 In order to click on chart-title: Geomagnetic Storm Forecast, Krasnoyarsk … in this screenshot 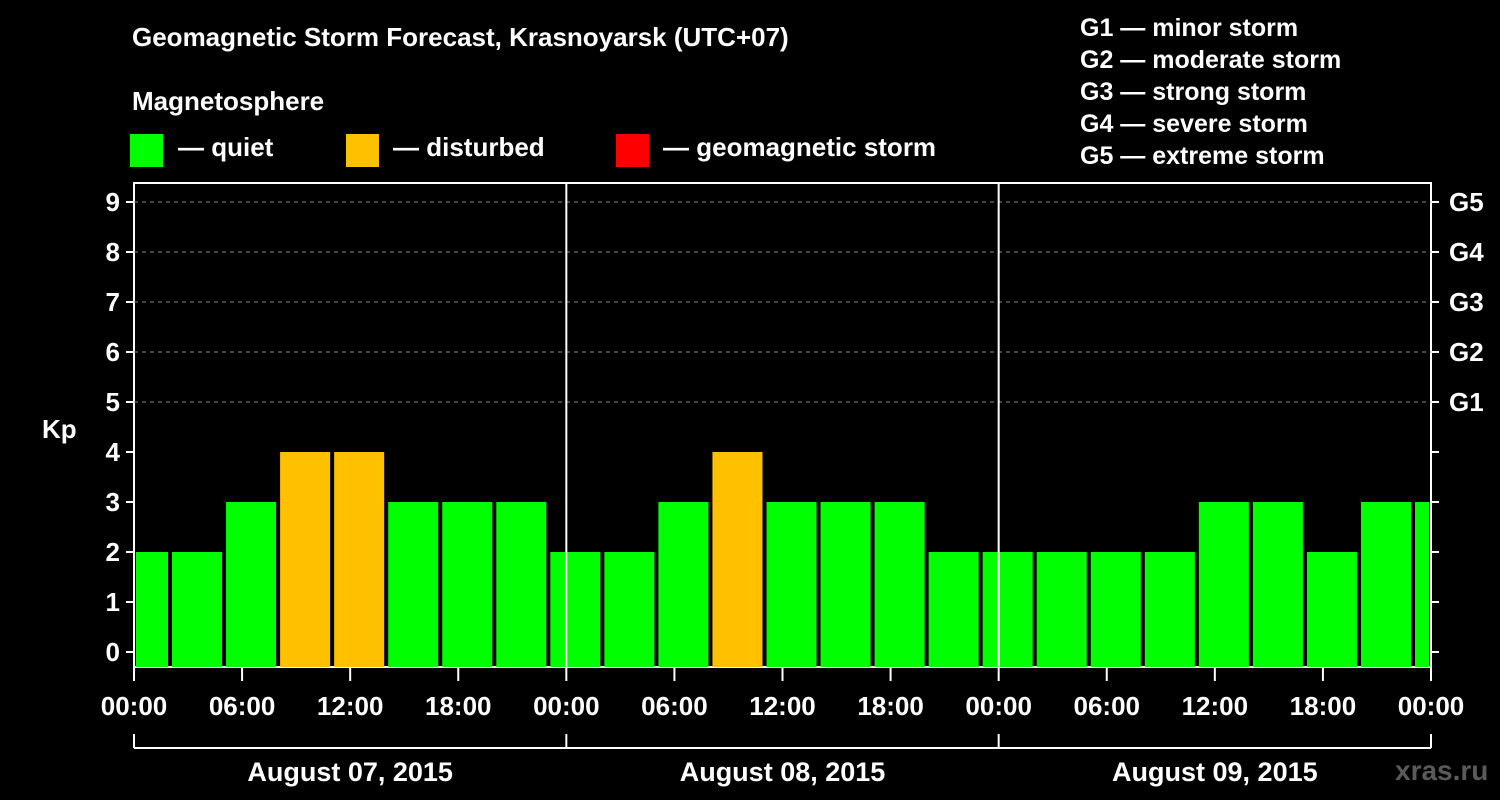, I will do `click(460, 37)`.